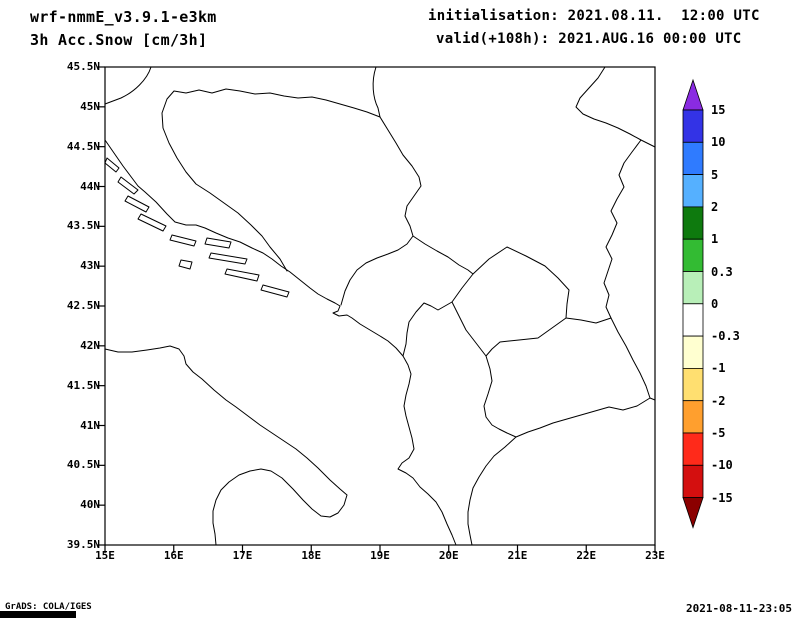 This screenshot has height=618, width=800. What do you see at coordinates (715, 303) in the screenshot?
I see `colorbar-label: 0` at bounding box center [715, 303].